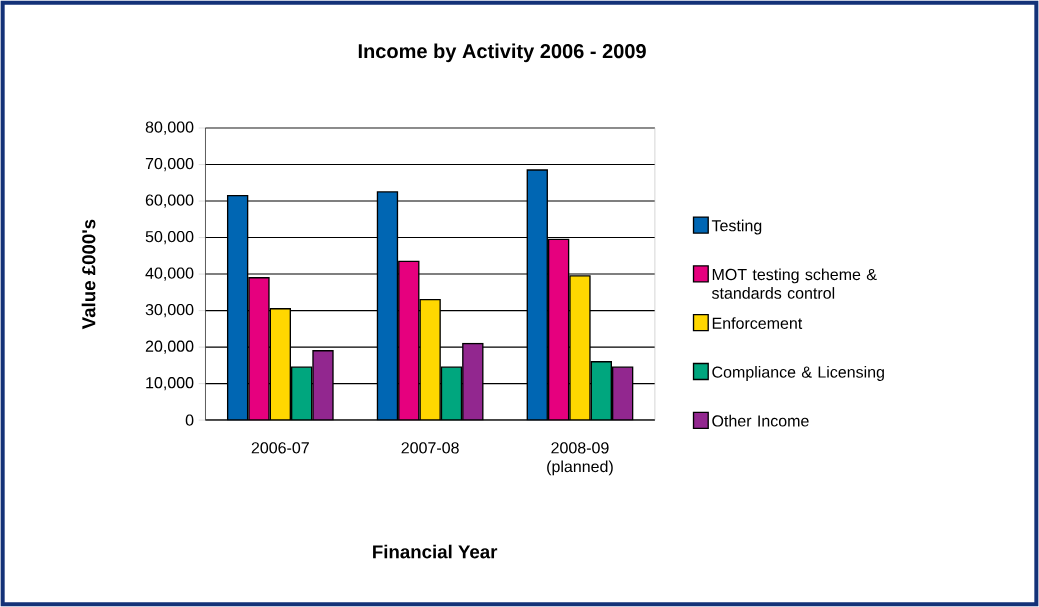  I want to click on legend-label: MOT testing scheme & standards control, so click(794, 283).